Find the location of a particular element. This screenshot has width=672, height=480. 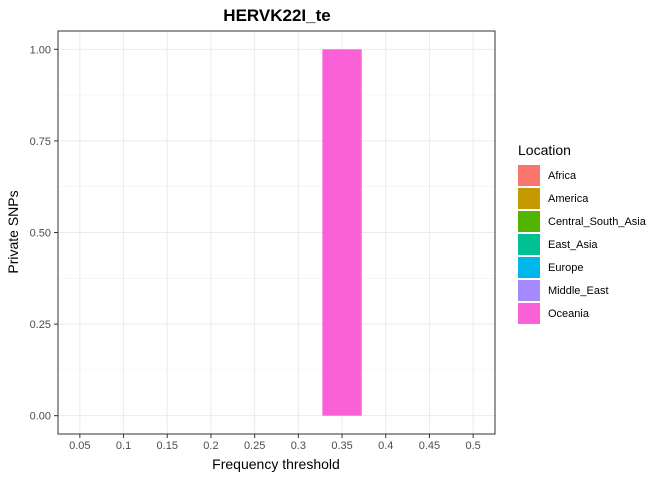

x-axis: 0.05 0.1 0.15 0.2 0.25 0.3 0.35 0.4 0.45 0.5 is located at coordinates (275, 443).